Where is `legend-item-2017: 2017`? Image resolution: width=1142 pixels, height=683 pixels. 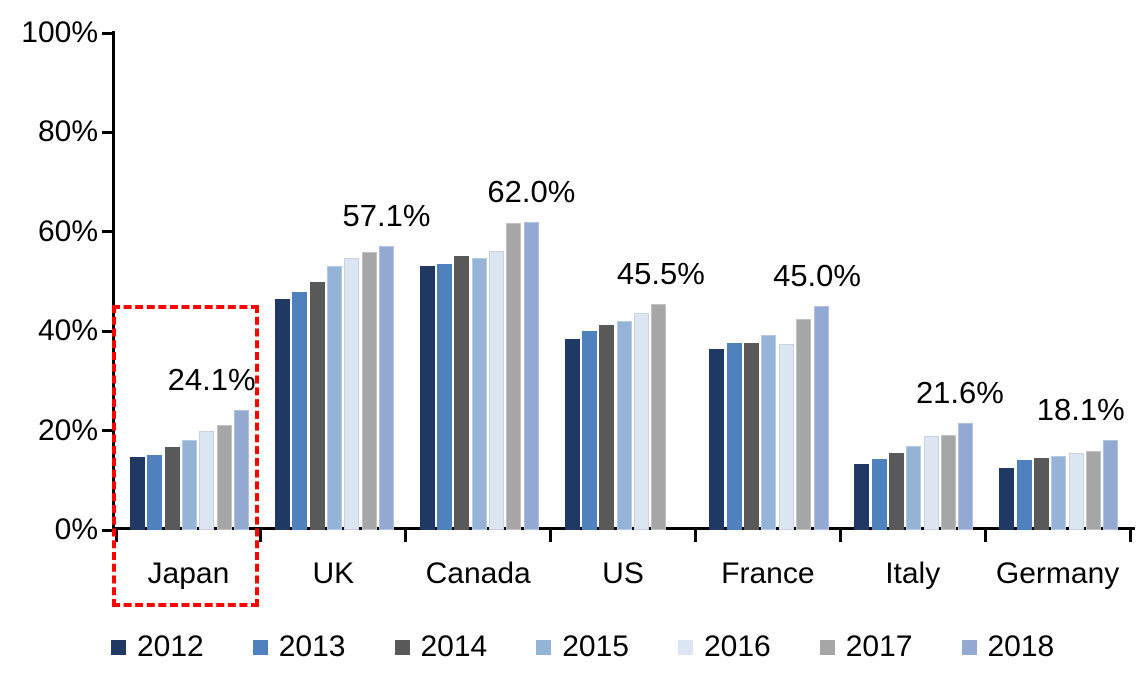
legend-item-2017: 2017 is located at coordinates (866, 647).